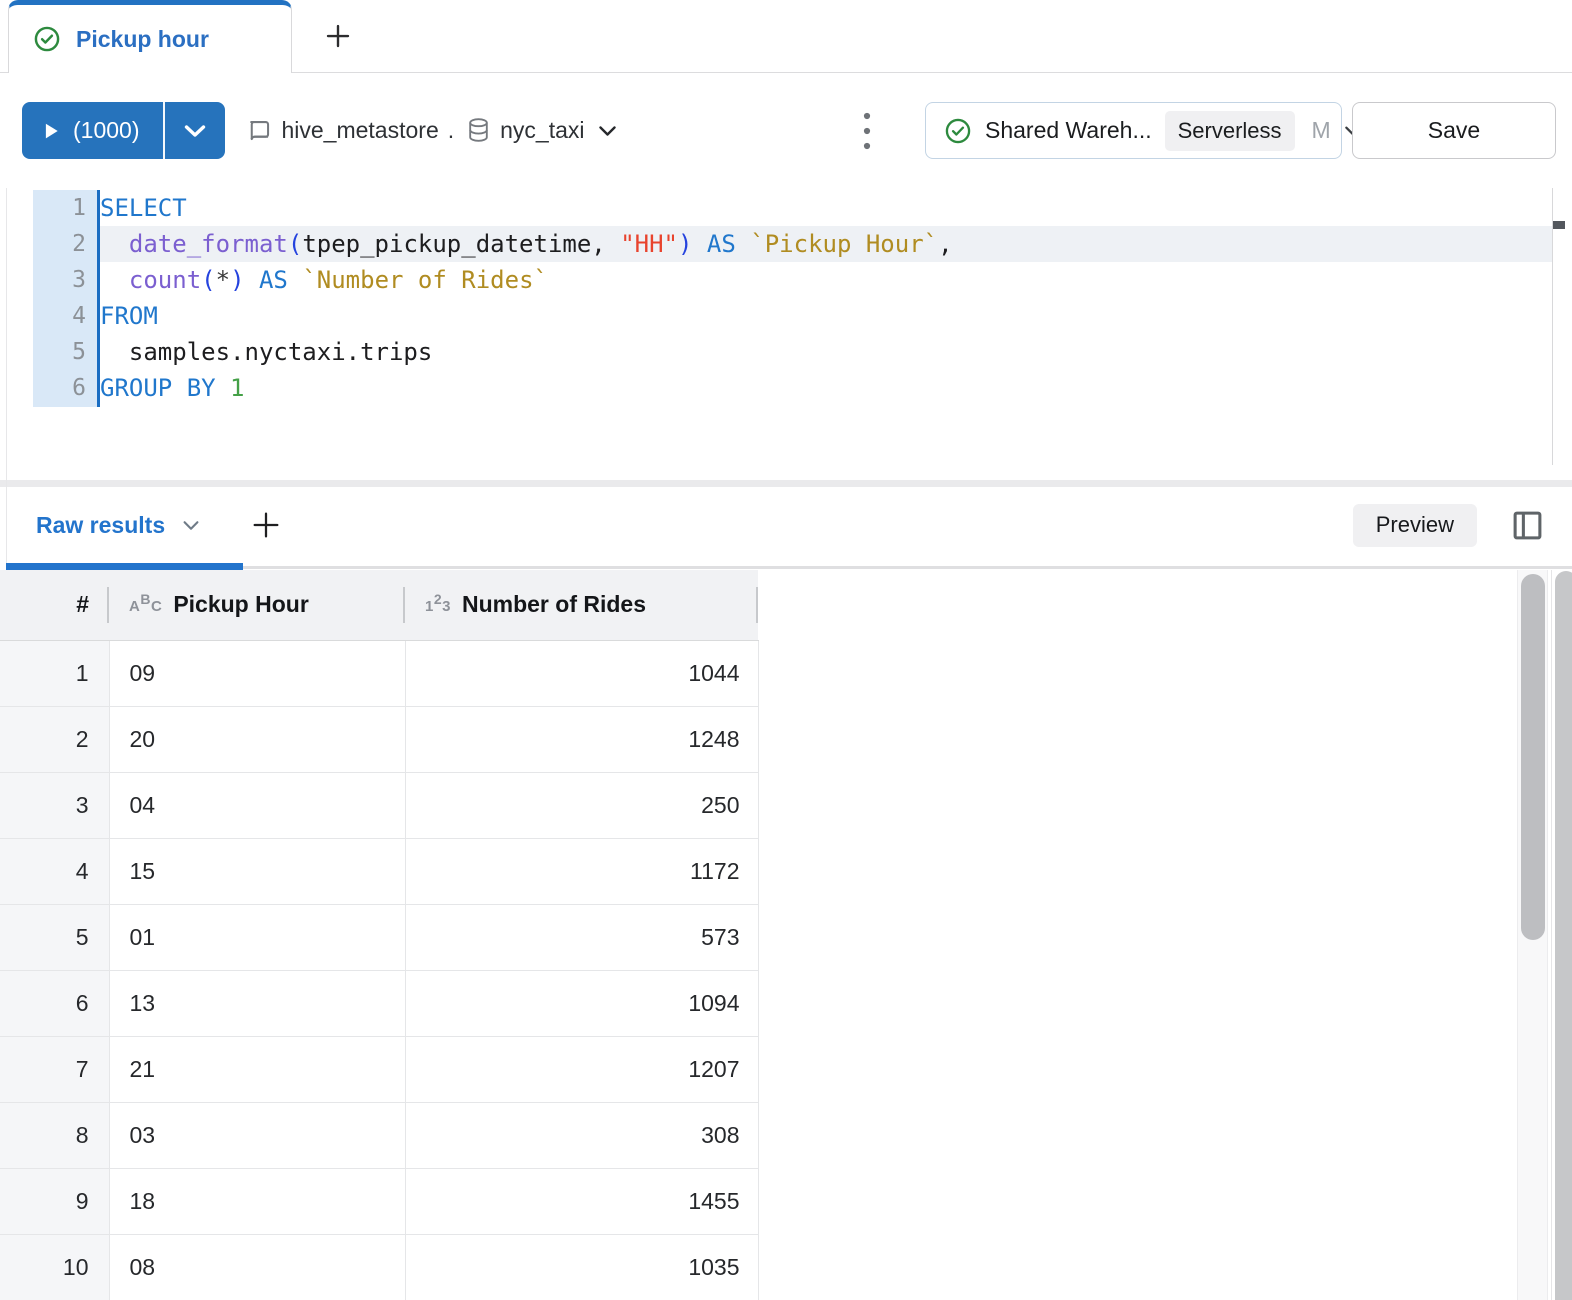 This screenshot has width=1572, height=1300. Describe the element at coordinates (55, 1069) in the screenshot. I see `cell-rownum: 7` at that location.